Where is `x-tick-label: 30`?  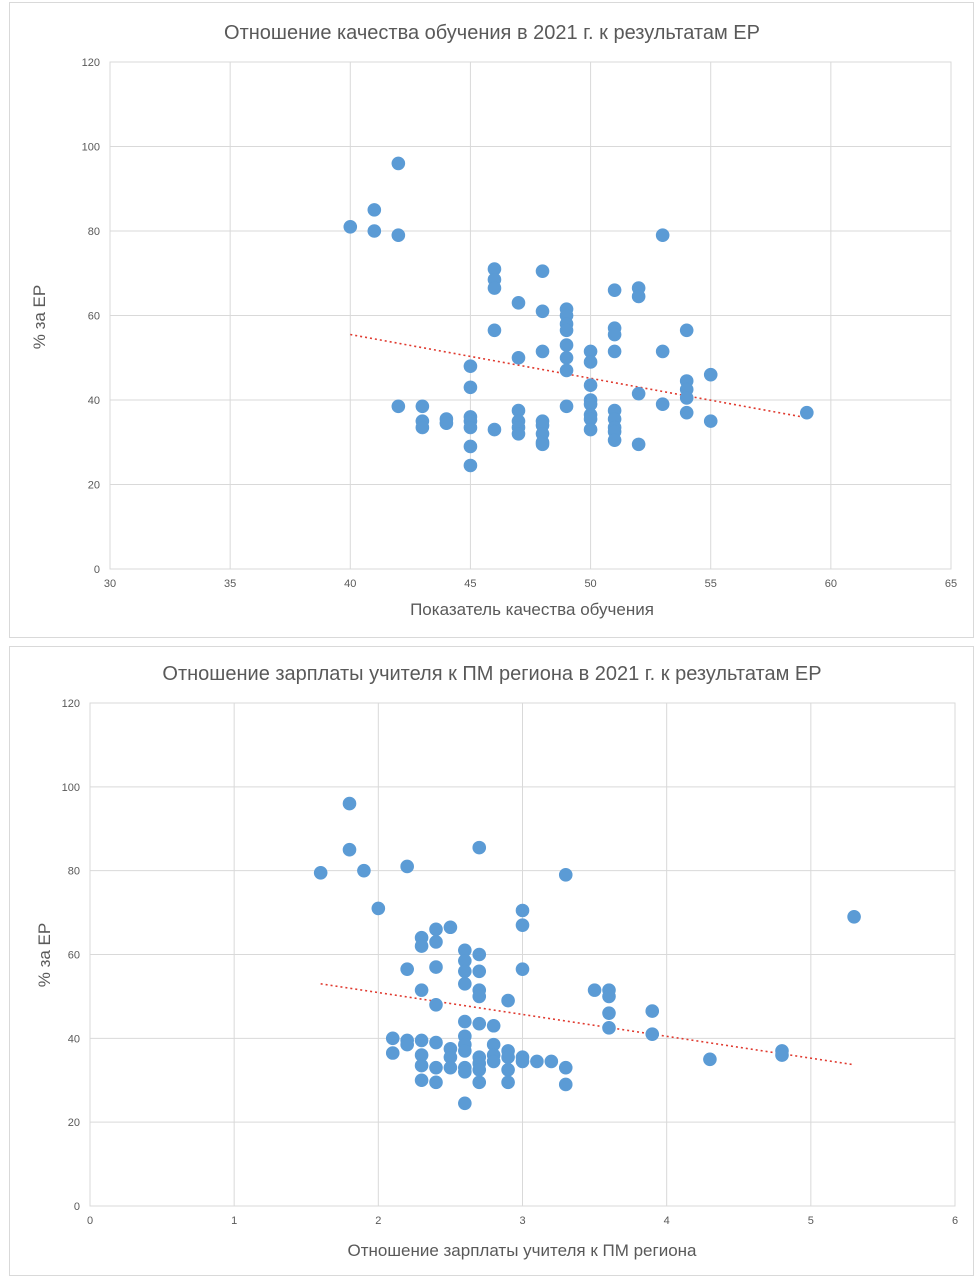 x-tick-label: 30 is located at coordinates (110, 584).